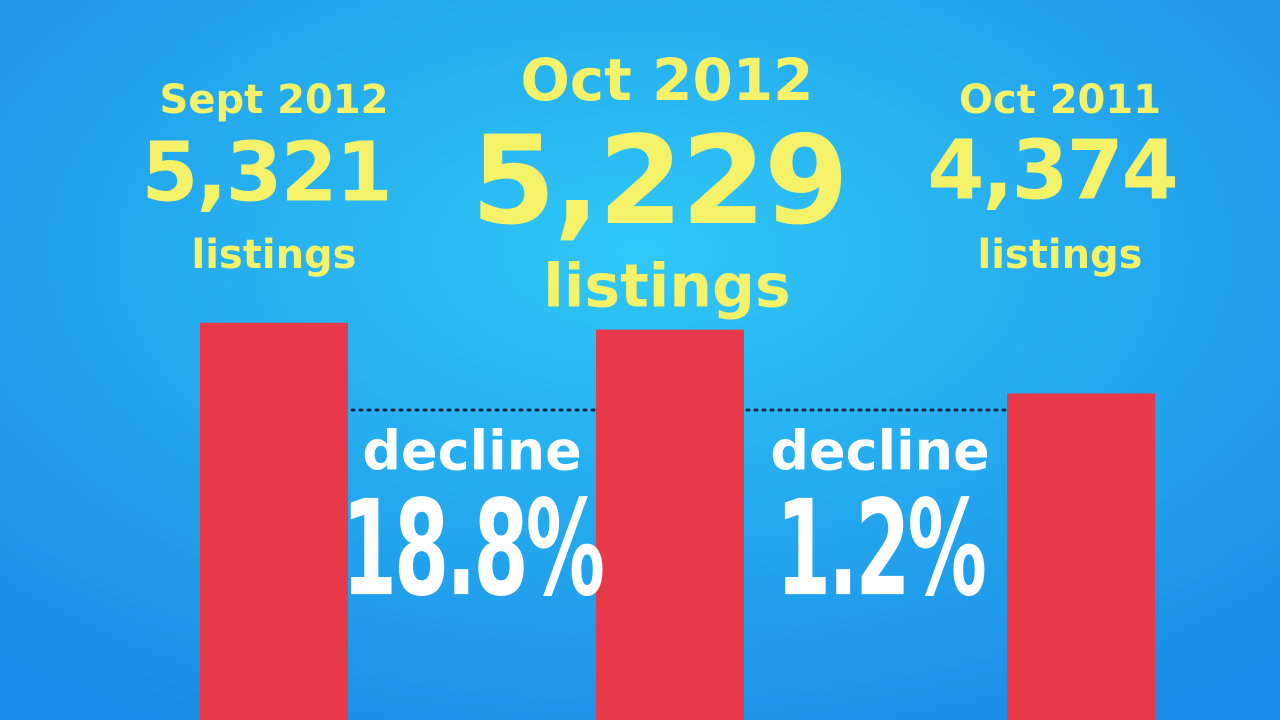 Image resolution: width=1280 pixels, height=720 pixels. What do you see at coordinates (659, 181) in the screenshot?
I see `value-label: 5,229` at bounding box center [659, 181].